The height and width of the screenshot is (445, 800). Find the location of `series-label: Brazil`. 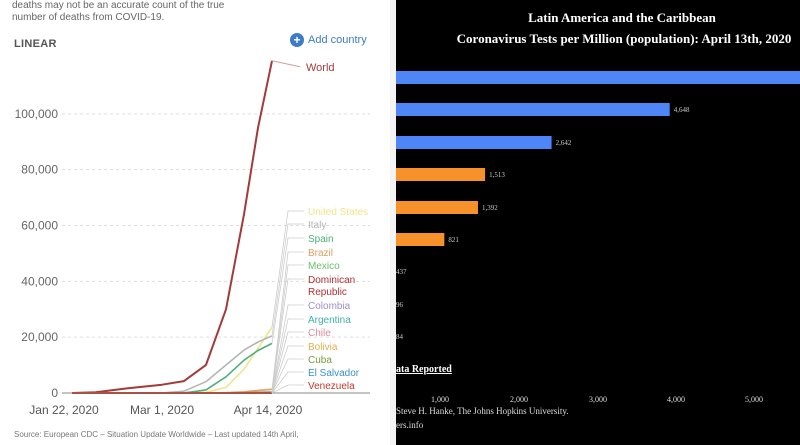

series-label: Brazil is located at coordinates (320, 253).